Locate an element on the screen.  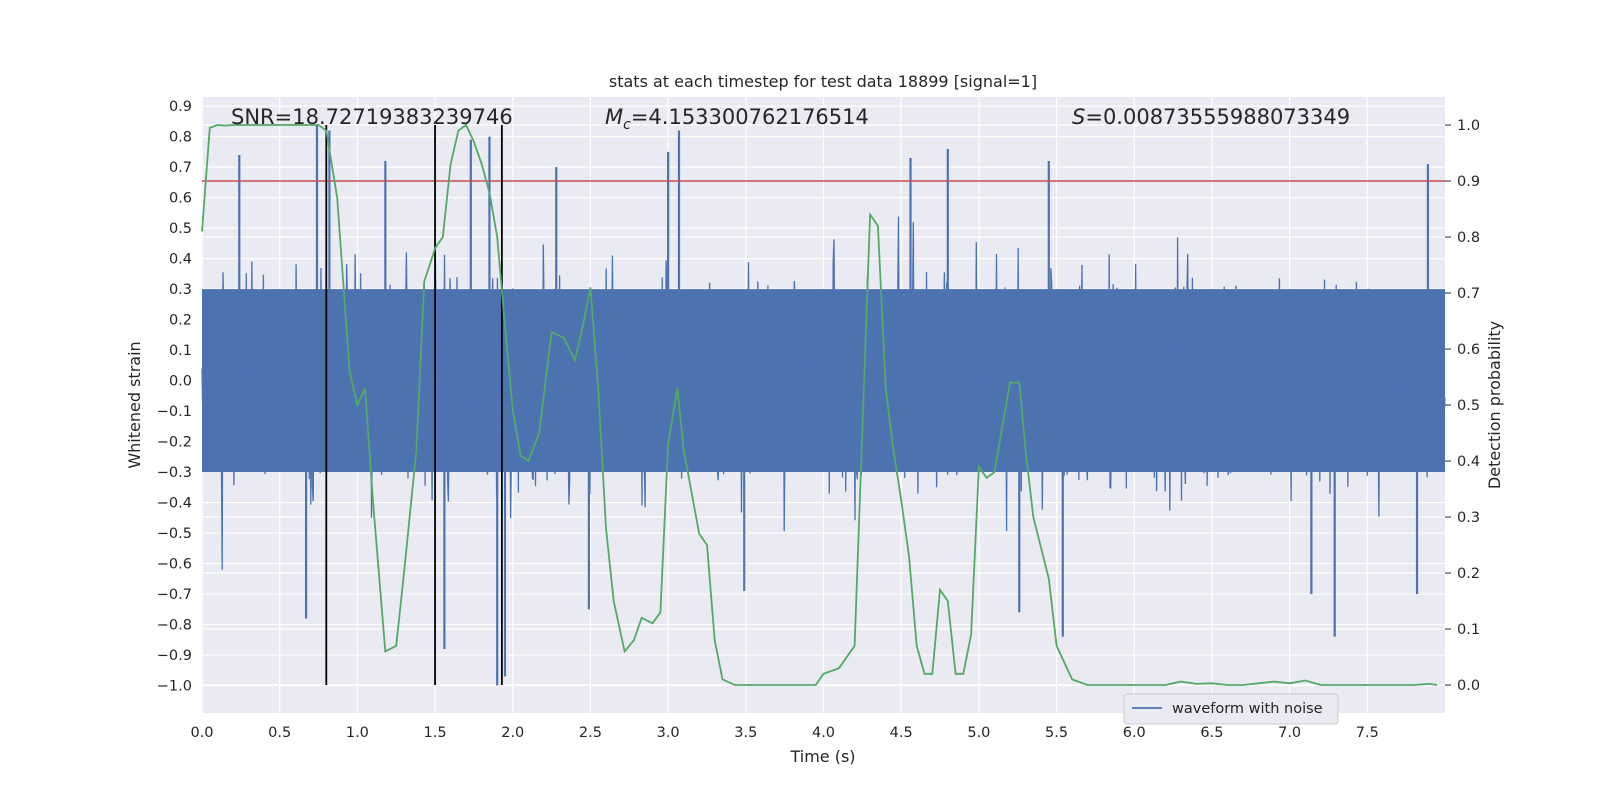
x-tick-label: 1.5 is located at coordinates (435, 733).